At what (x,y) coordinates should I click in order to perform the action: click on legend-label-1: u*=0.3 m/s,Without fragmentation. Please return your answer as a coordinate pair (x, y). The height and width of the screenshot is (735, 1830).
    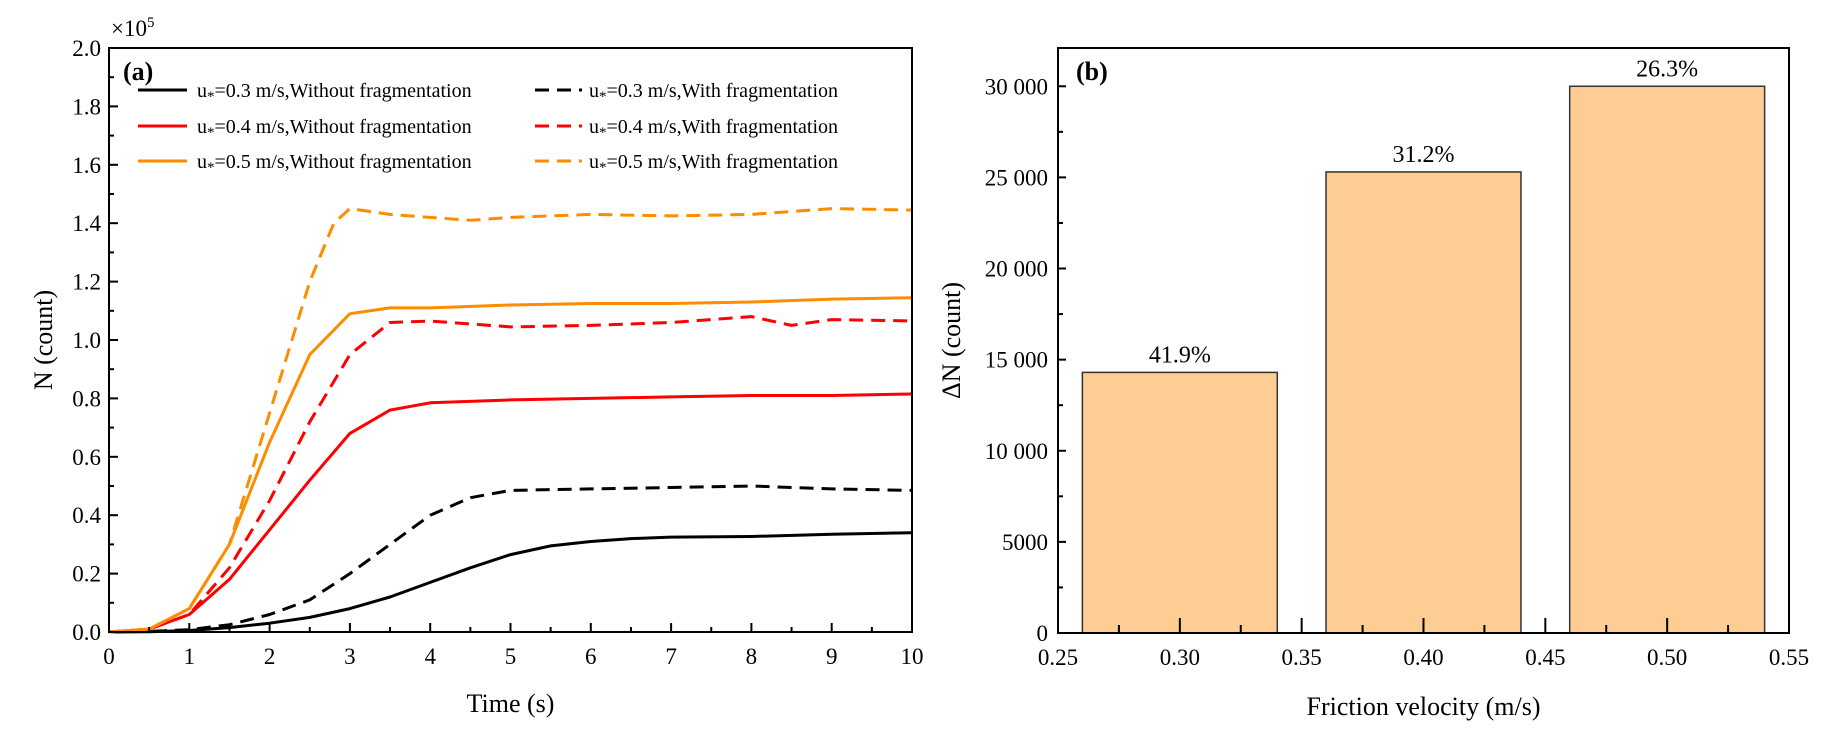
    Looking at the image, I should click on (334, 92).